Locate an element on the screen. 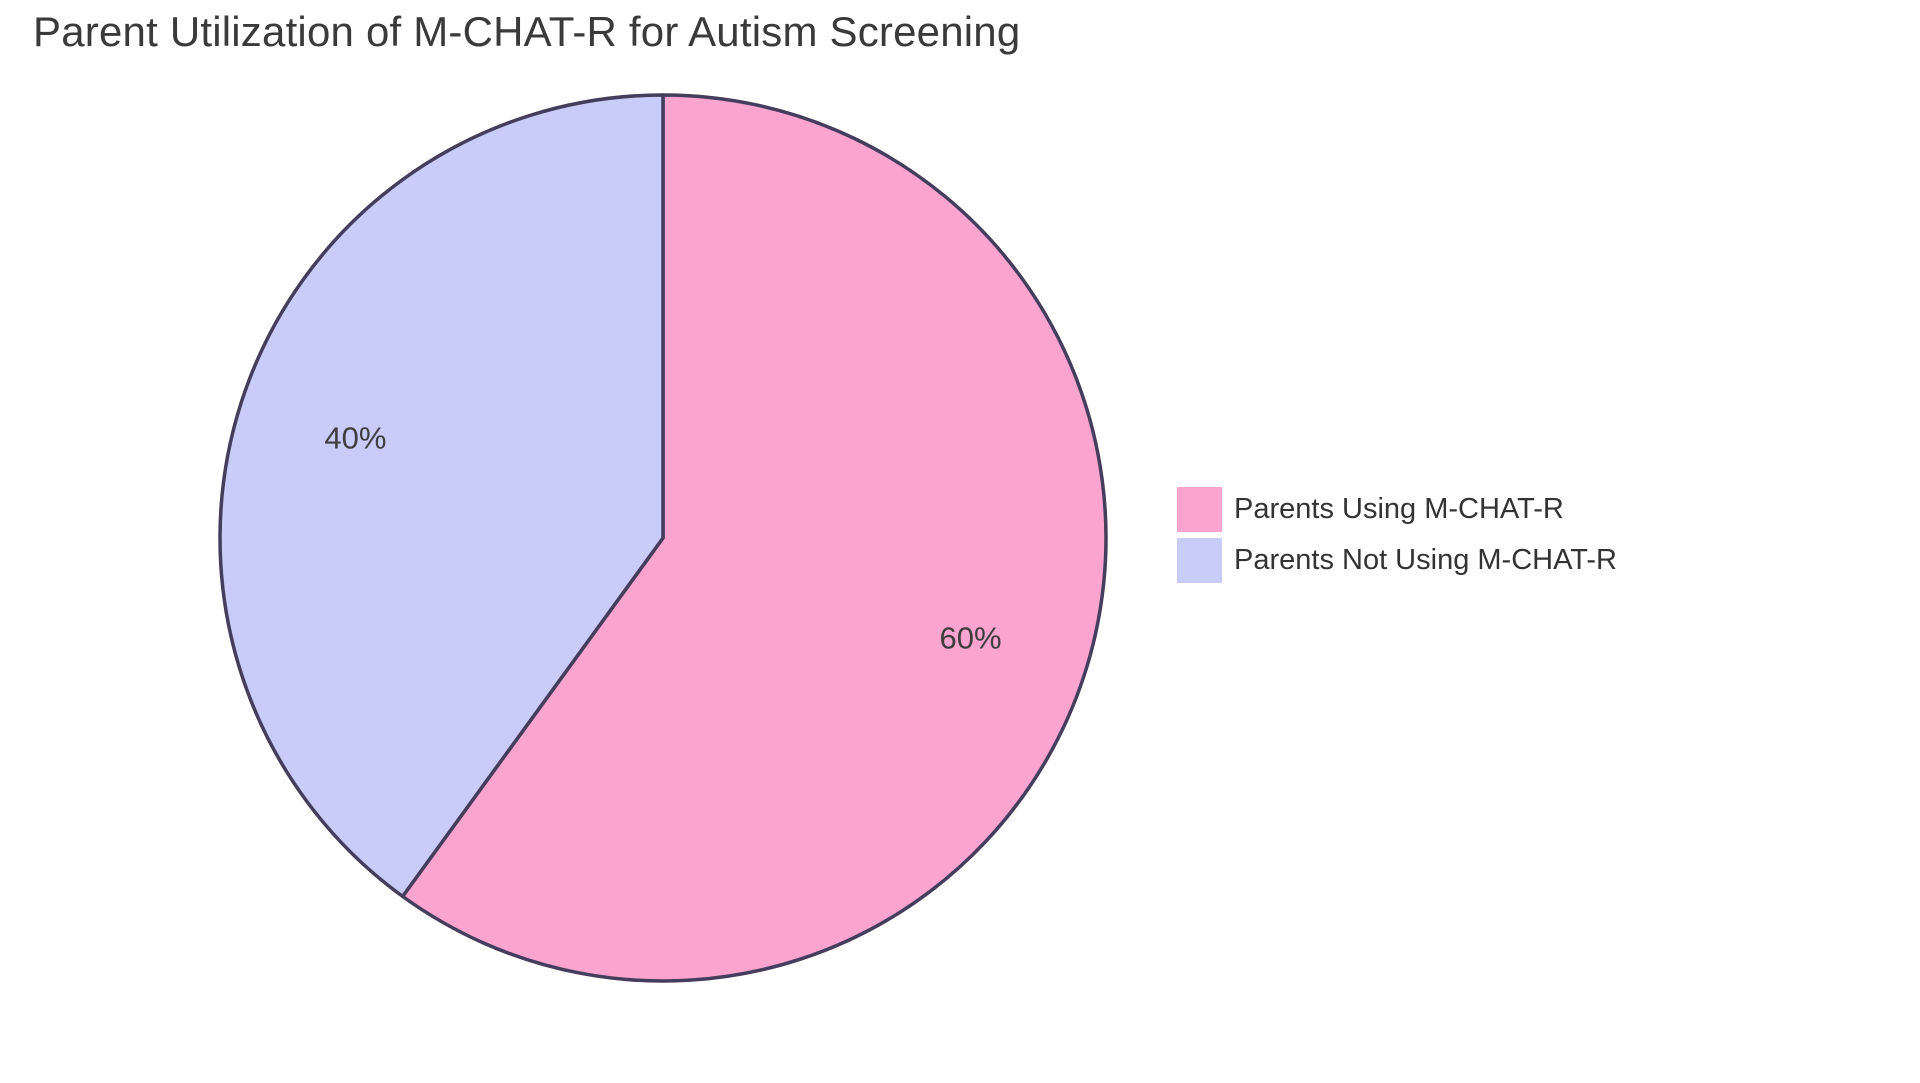 The image size is (1920, 1083). pie-slice-percent-label-1: 40% is located at coordinates (355, 438).